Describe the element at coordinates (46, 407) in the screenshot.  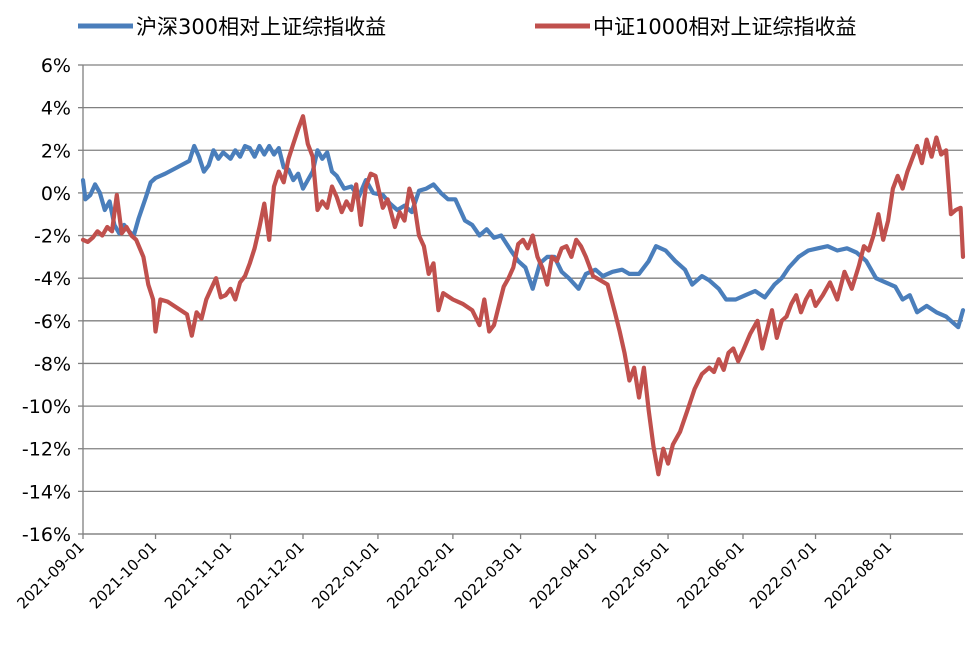
I see `y-tick-label: -10%` at that location.